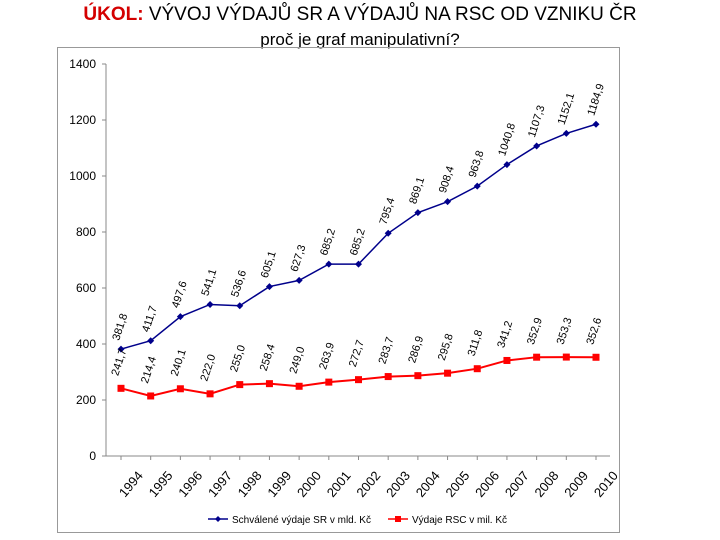 This screenshot has height=540, width=720. Describe the element at coordinates (209, 368) in the screenshot. I see `data-label: 222,0` at that location.